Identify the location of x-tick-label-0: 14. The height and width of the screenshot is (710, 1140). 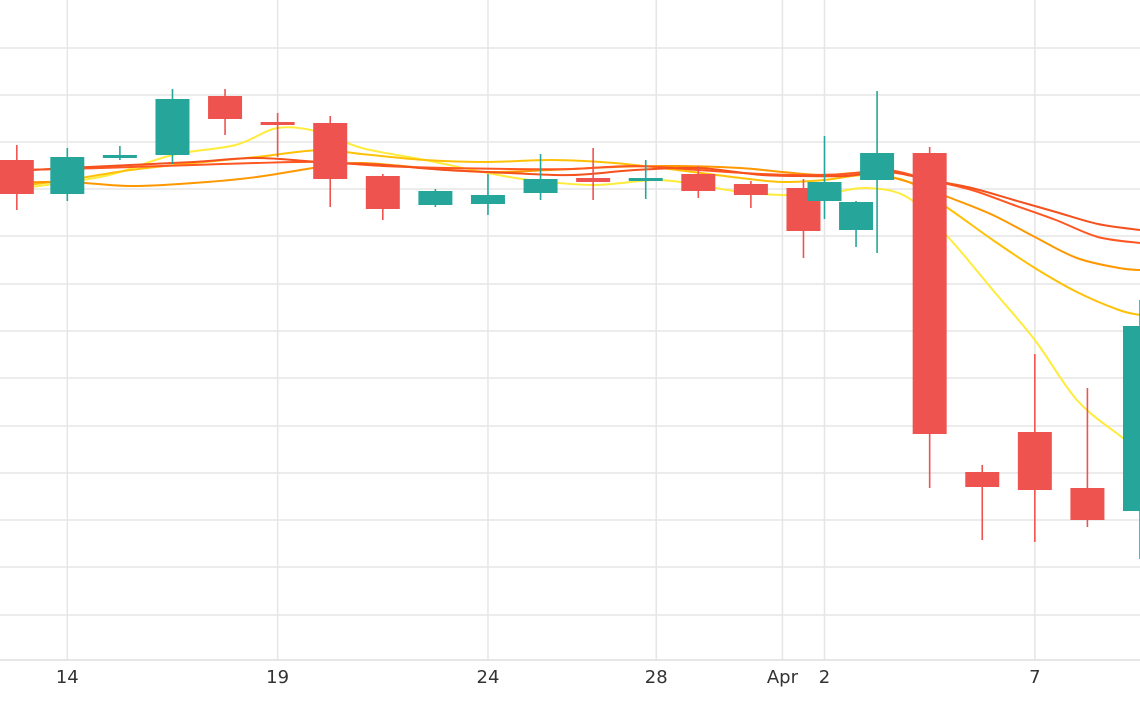
(67, 677).